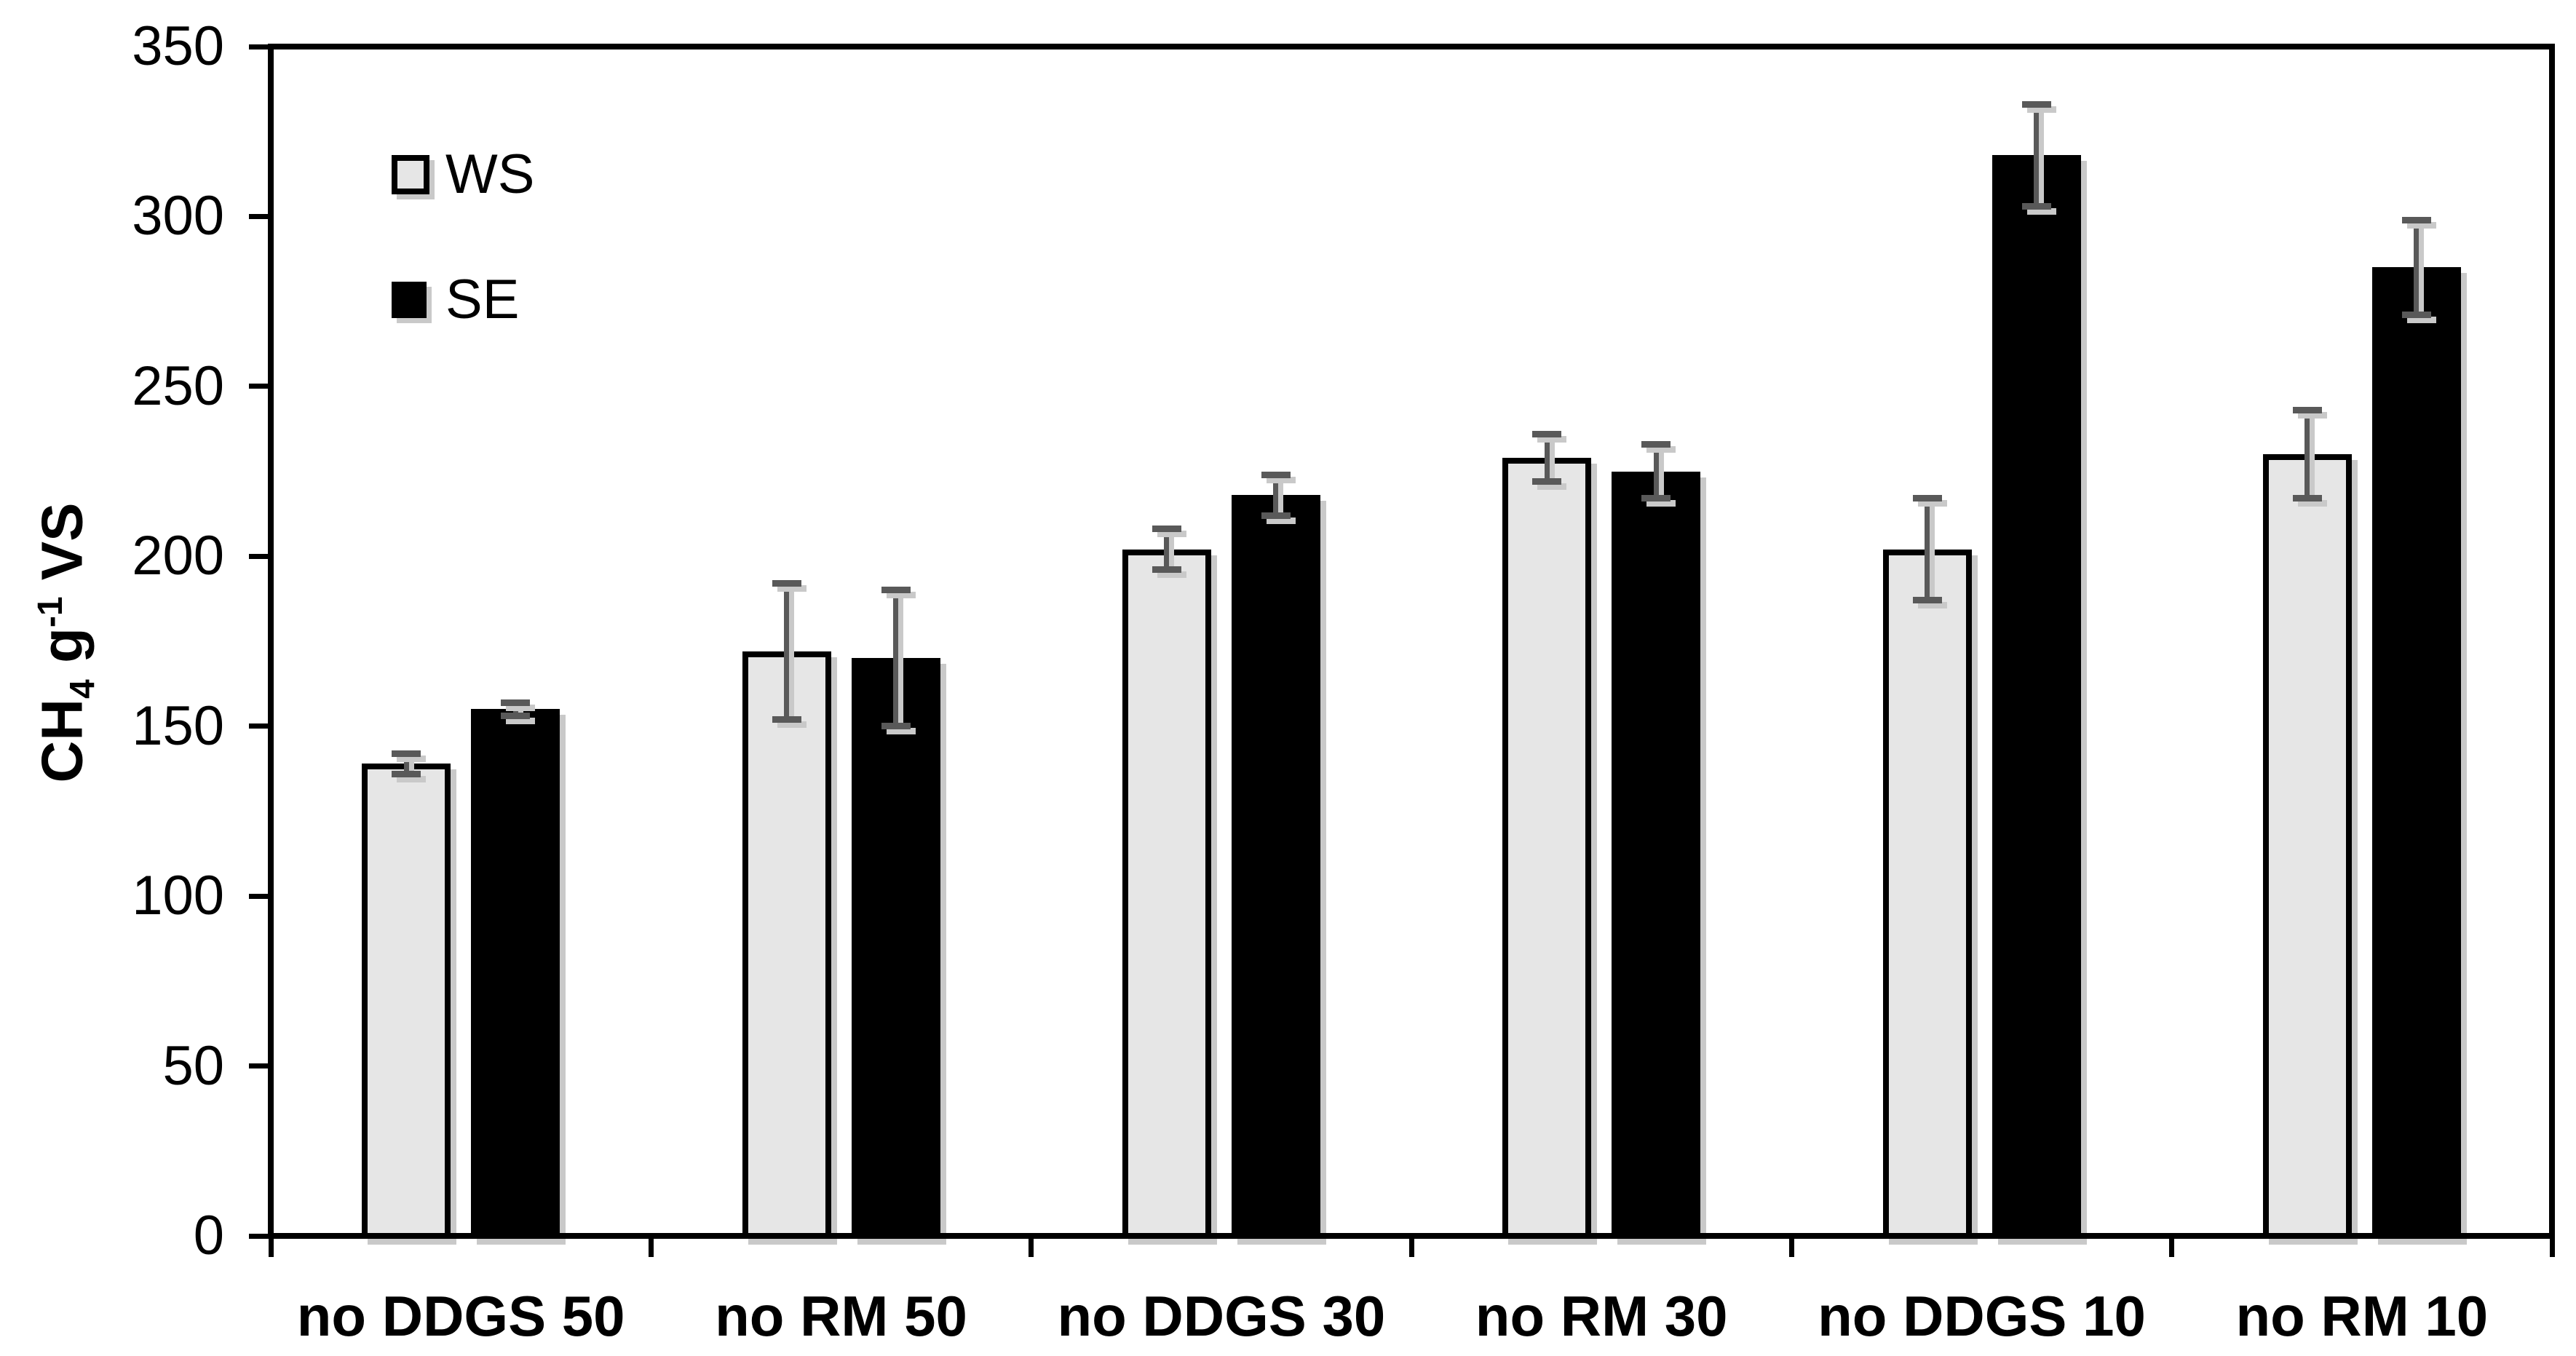 The width and height of the screenshot is (2576, 1356). Describe the element at coordinates (83, 689) in the screenshot. I see `y-axis-title-subscript: 4` at that location.